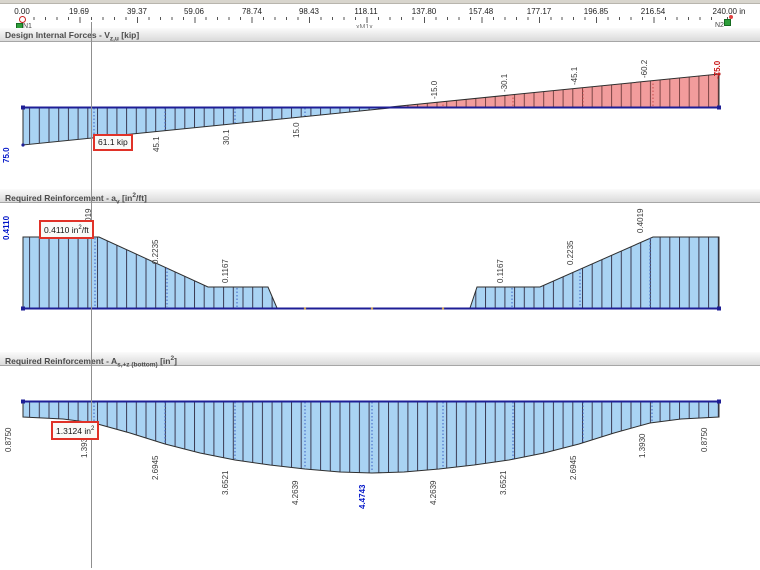 Image resolution: width=760 pixels, height=570 pixels. Describe the element at coordinates (504, 82) in the screenshot. I see `diagram-value-label: -30.1` at that location.